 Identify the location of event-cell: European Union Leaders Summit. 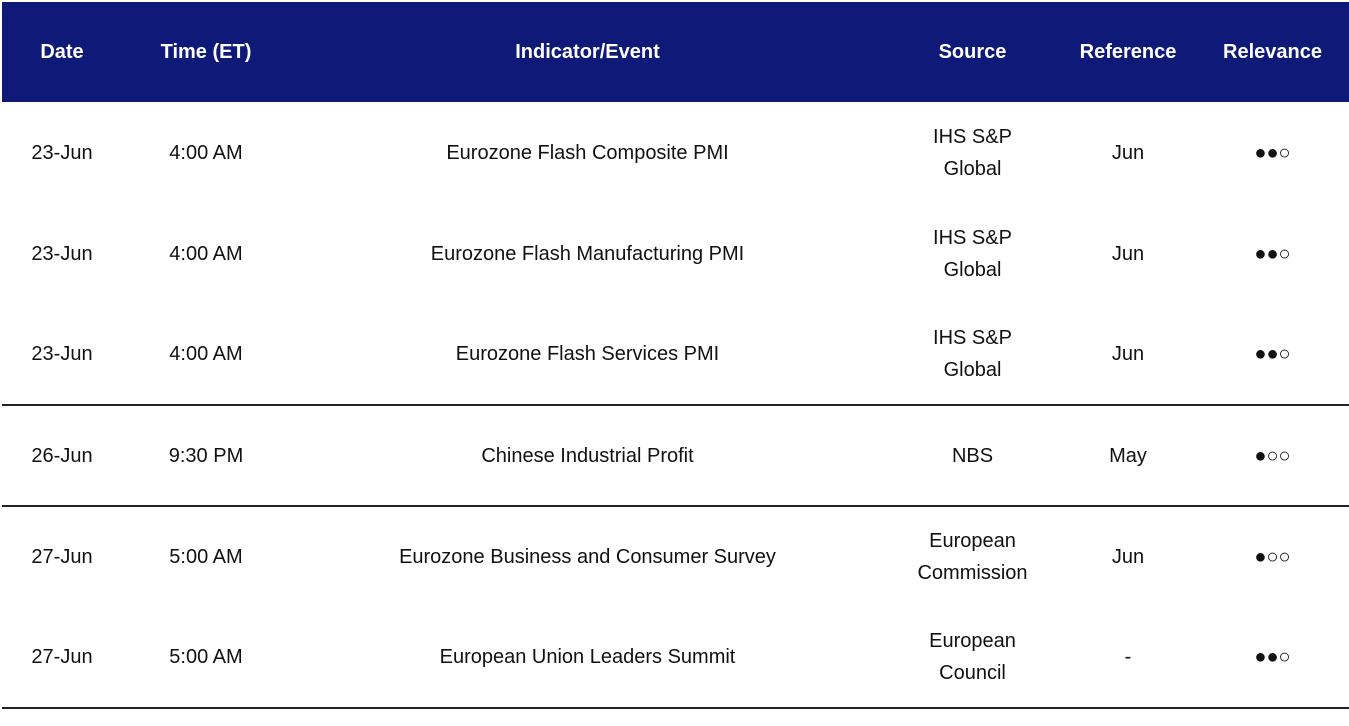
(587, 658).